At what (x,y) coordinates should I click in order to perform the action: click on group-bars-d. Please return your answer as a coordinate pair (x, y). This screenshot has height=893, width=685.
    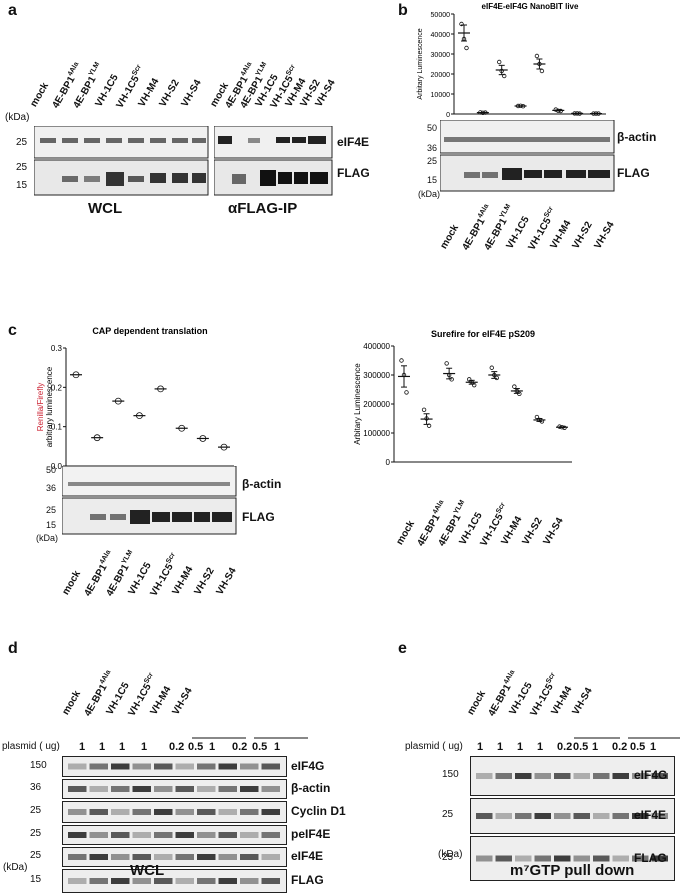
    Looking at the image, I should click on (250, 738).